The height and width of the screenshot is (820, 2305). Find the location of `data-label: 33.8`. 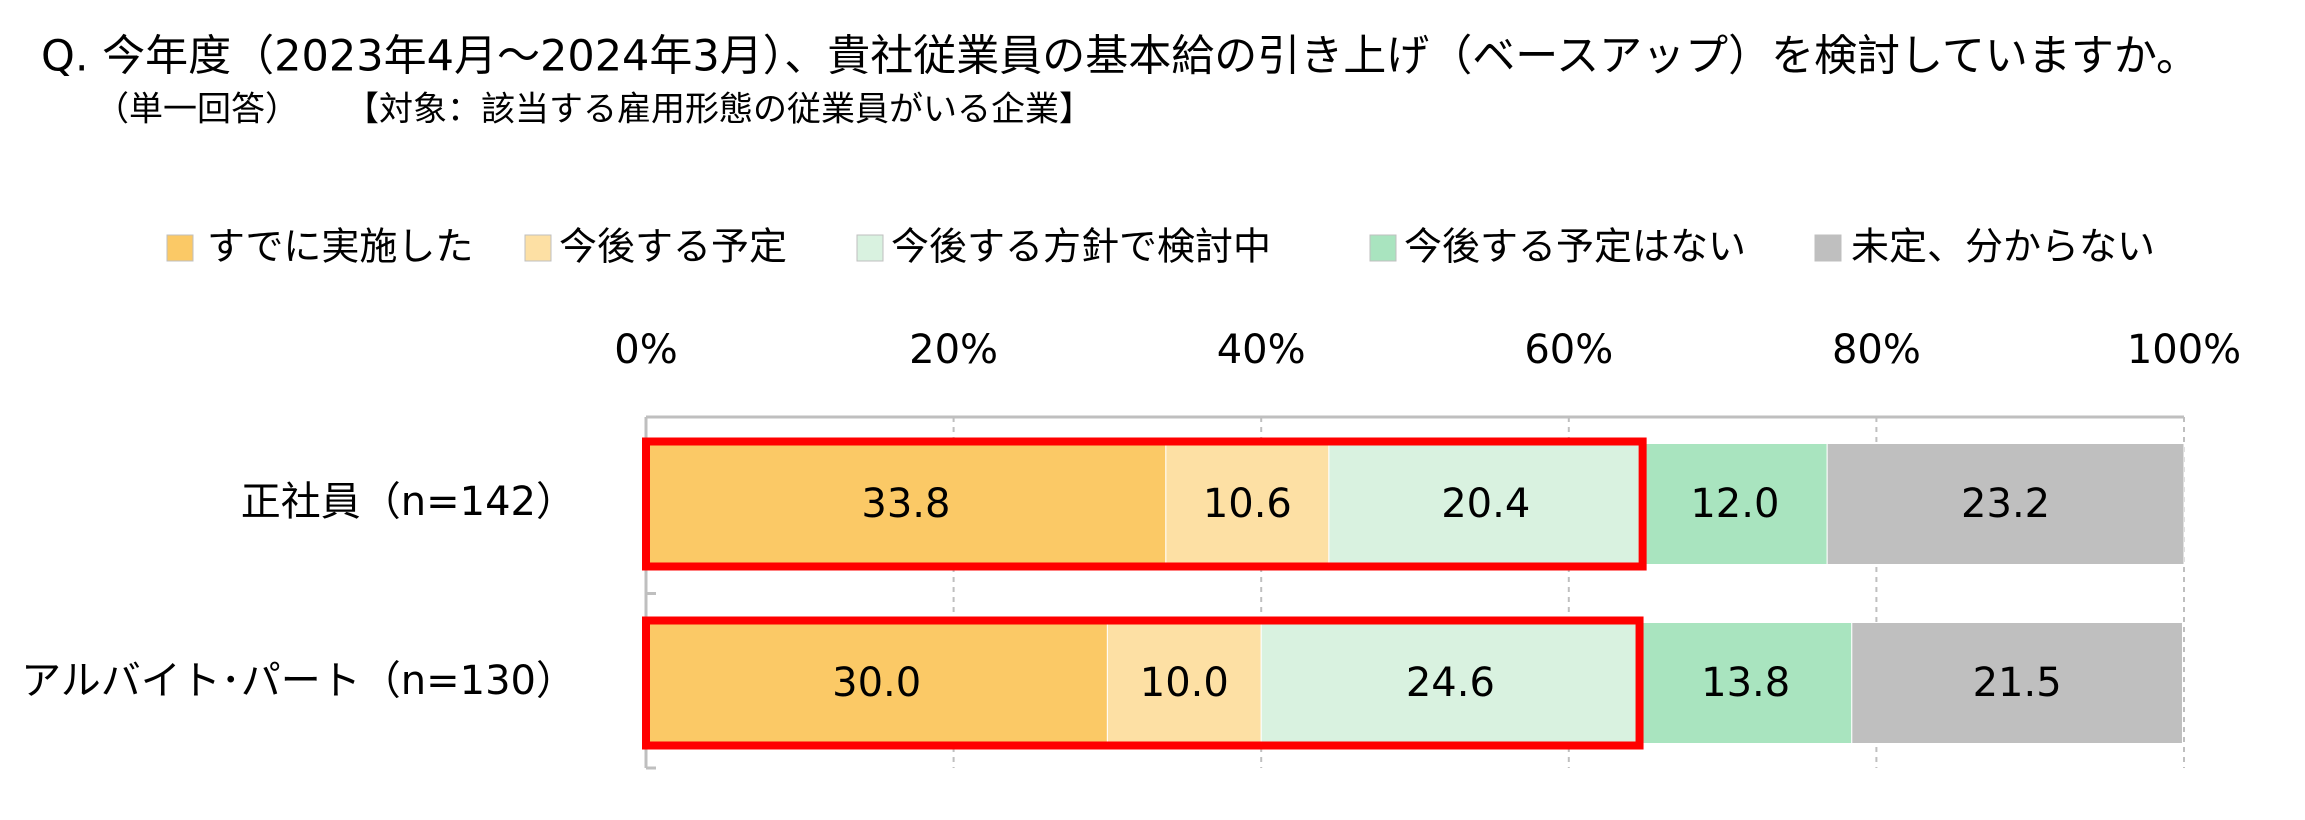

data-label: 33.8 is located at coordinates (905, 504).